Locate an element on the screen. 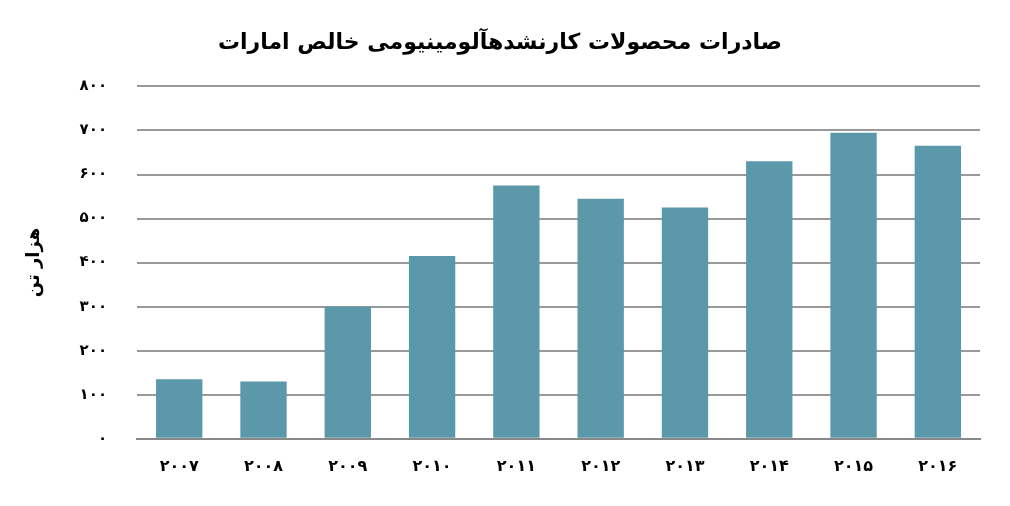 This screenshot has width=1010, height=506. x-tick-label: ۲۰۱۴ is located at coordinates (769, 465).